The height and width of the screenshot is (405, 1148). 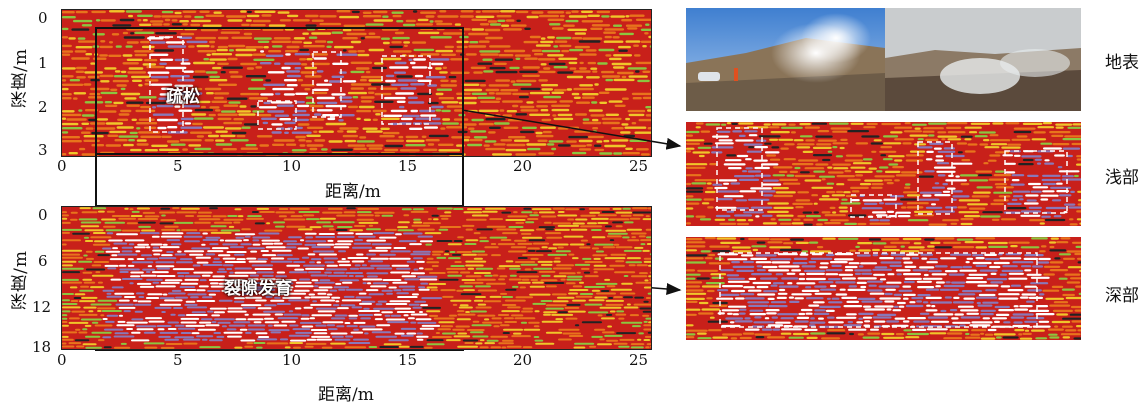 What do you see at coordinates (1122, 175) in the screenshot?
I see `label-shallow: 浅部` at bounding box center [1122, 175].